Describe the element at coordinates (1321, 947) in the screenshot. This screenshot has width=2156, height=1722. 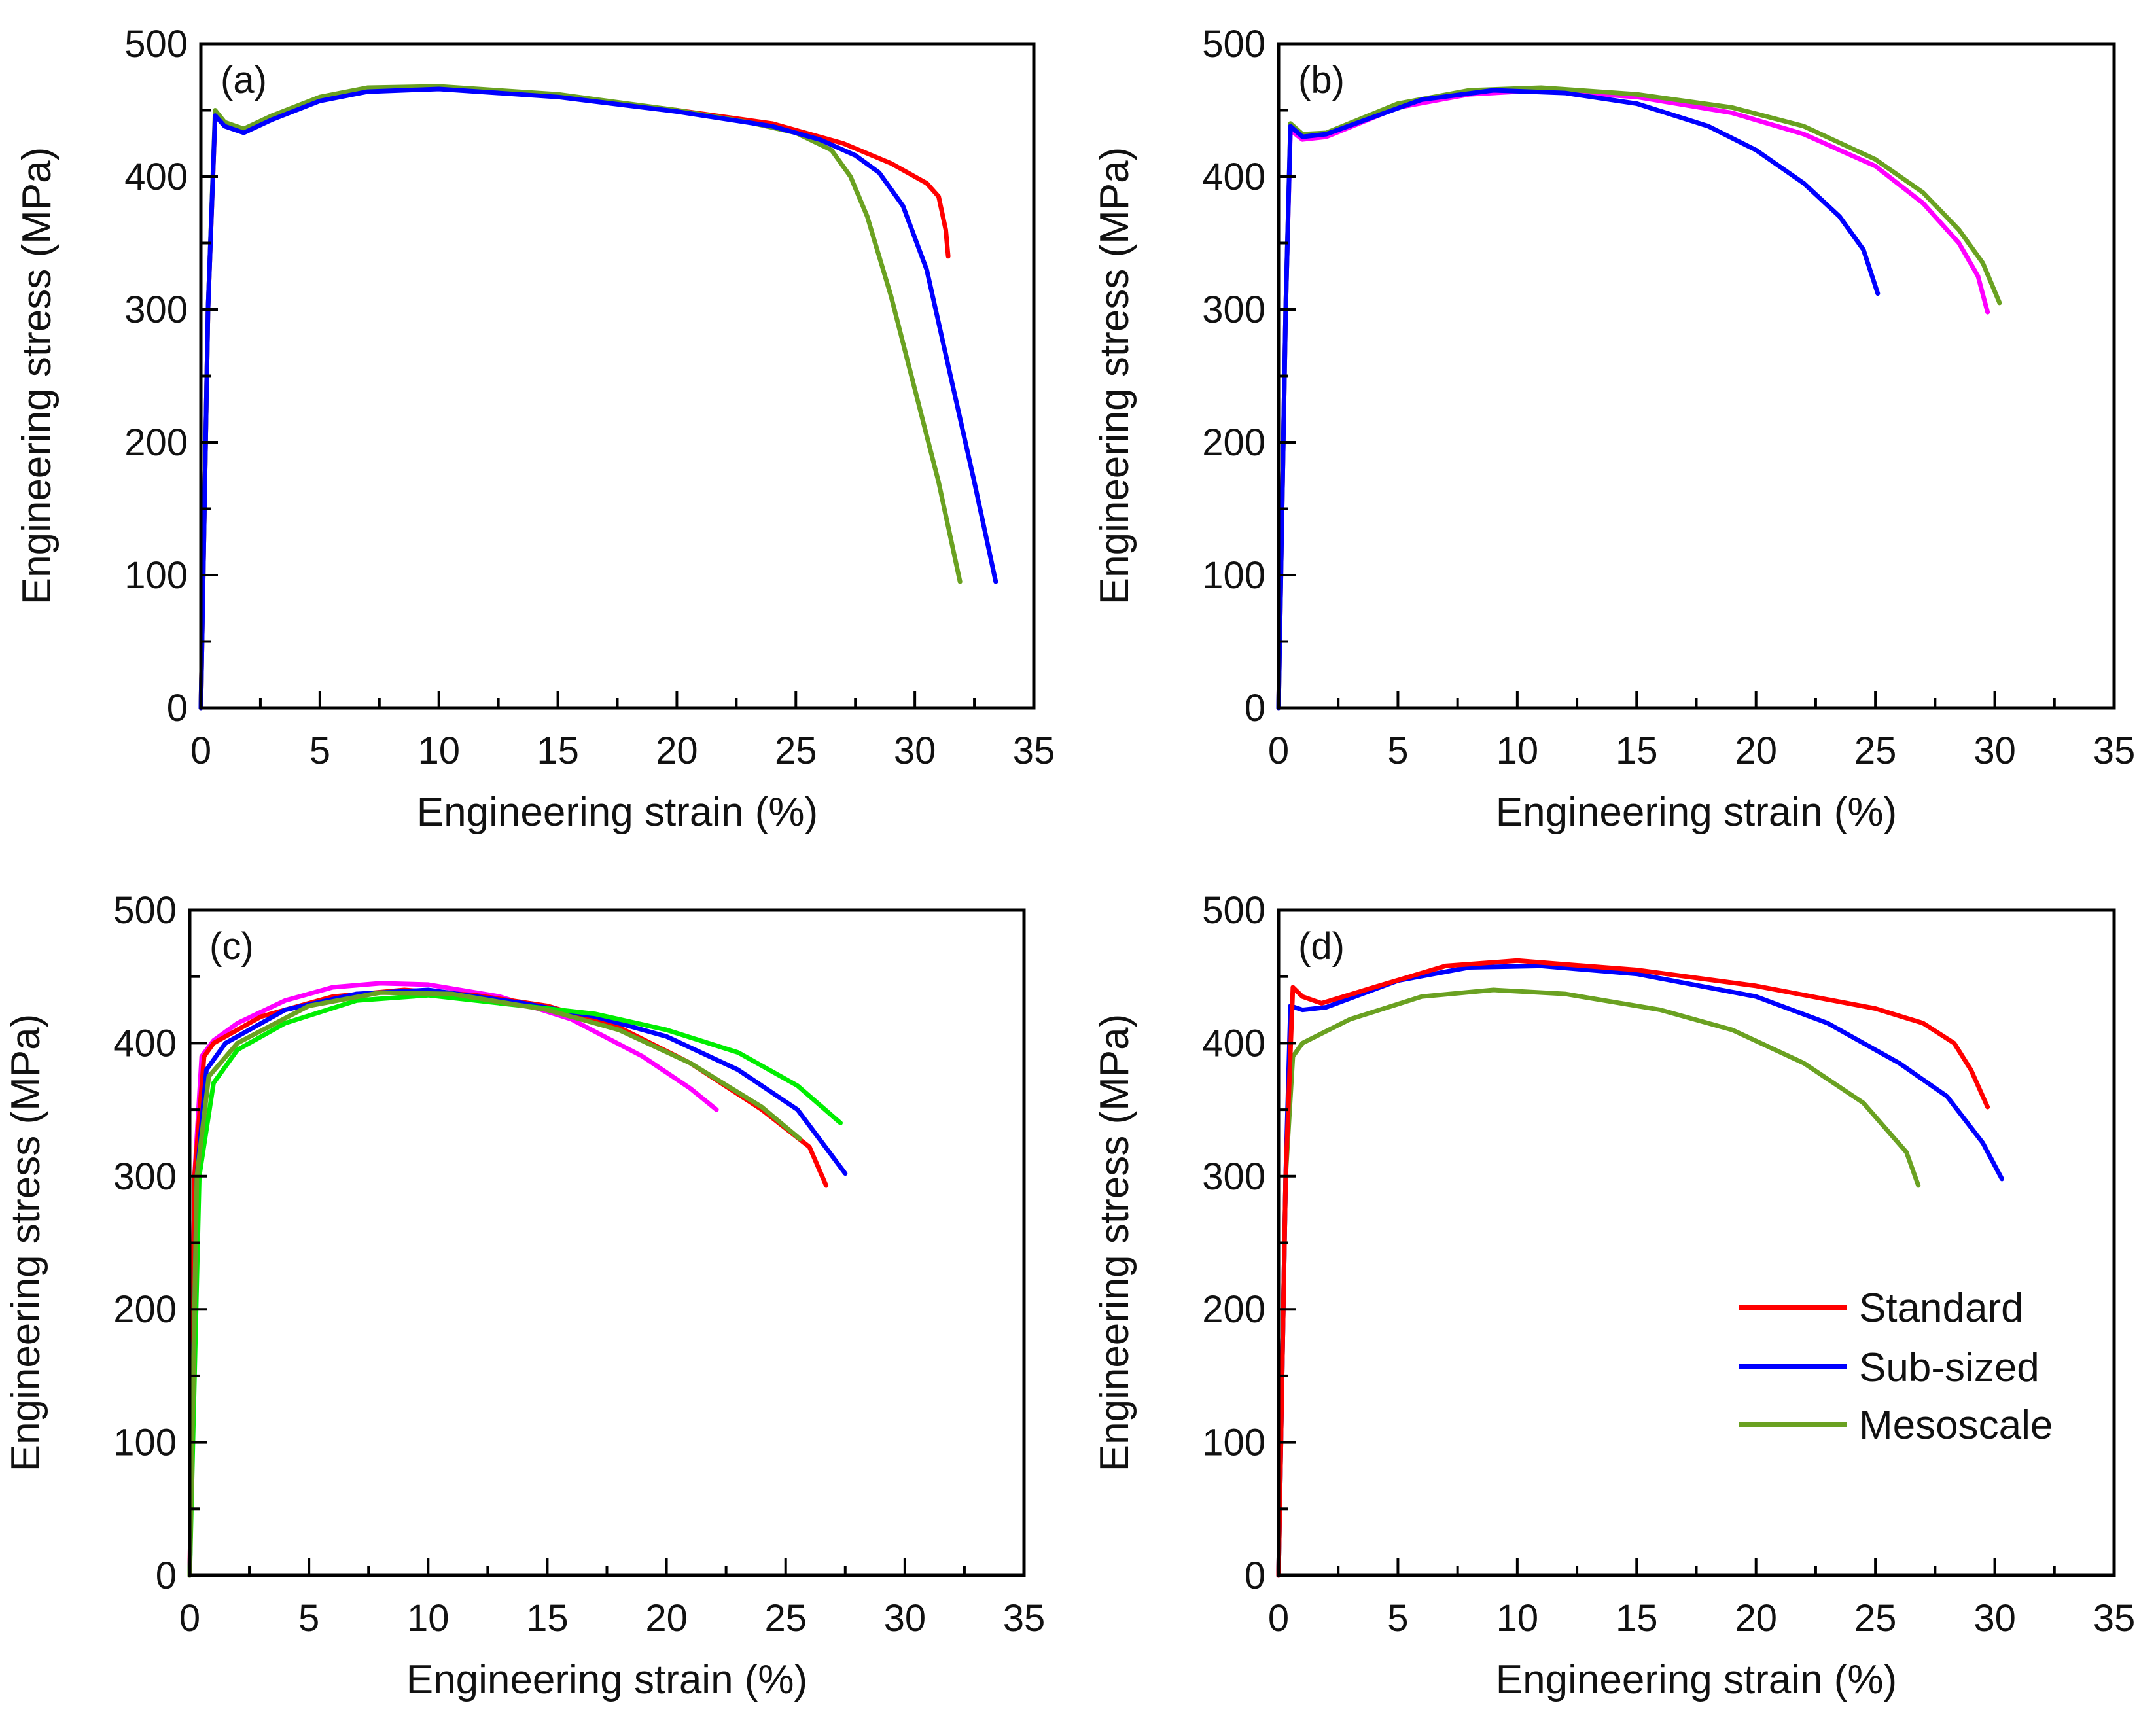
I see `panel-label: (d)` at that location.